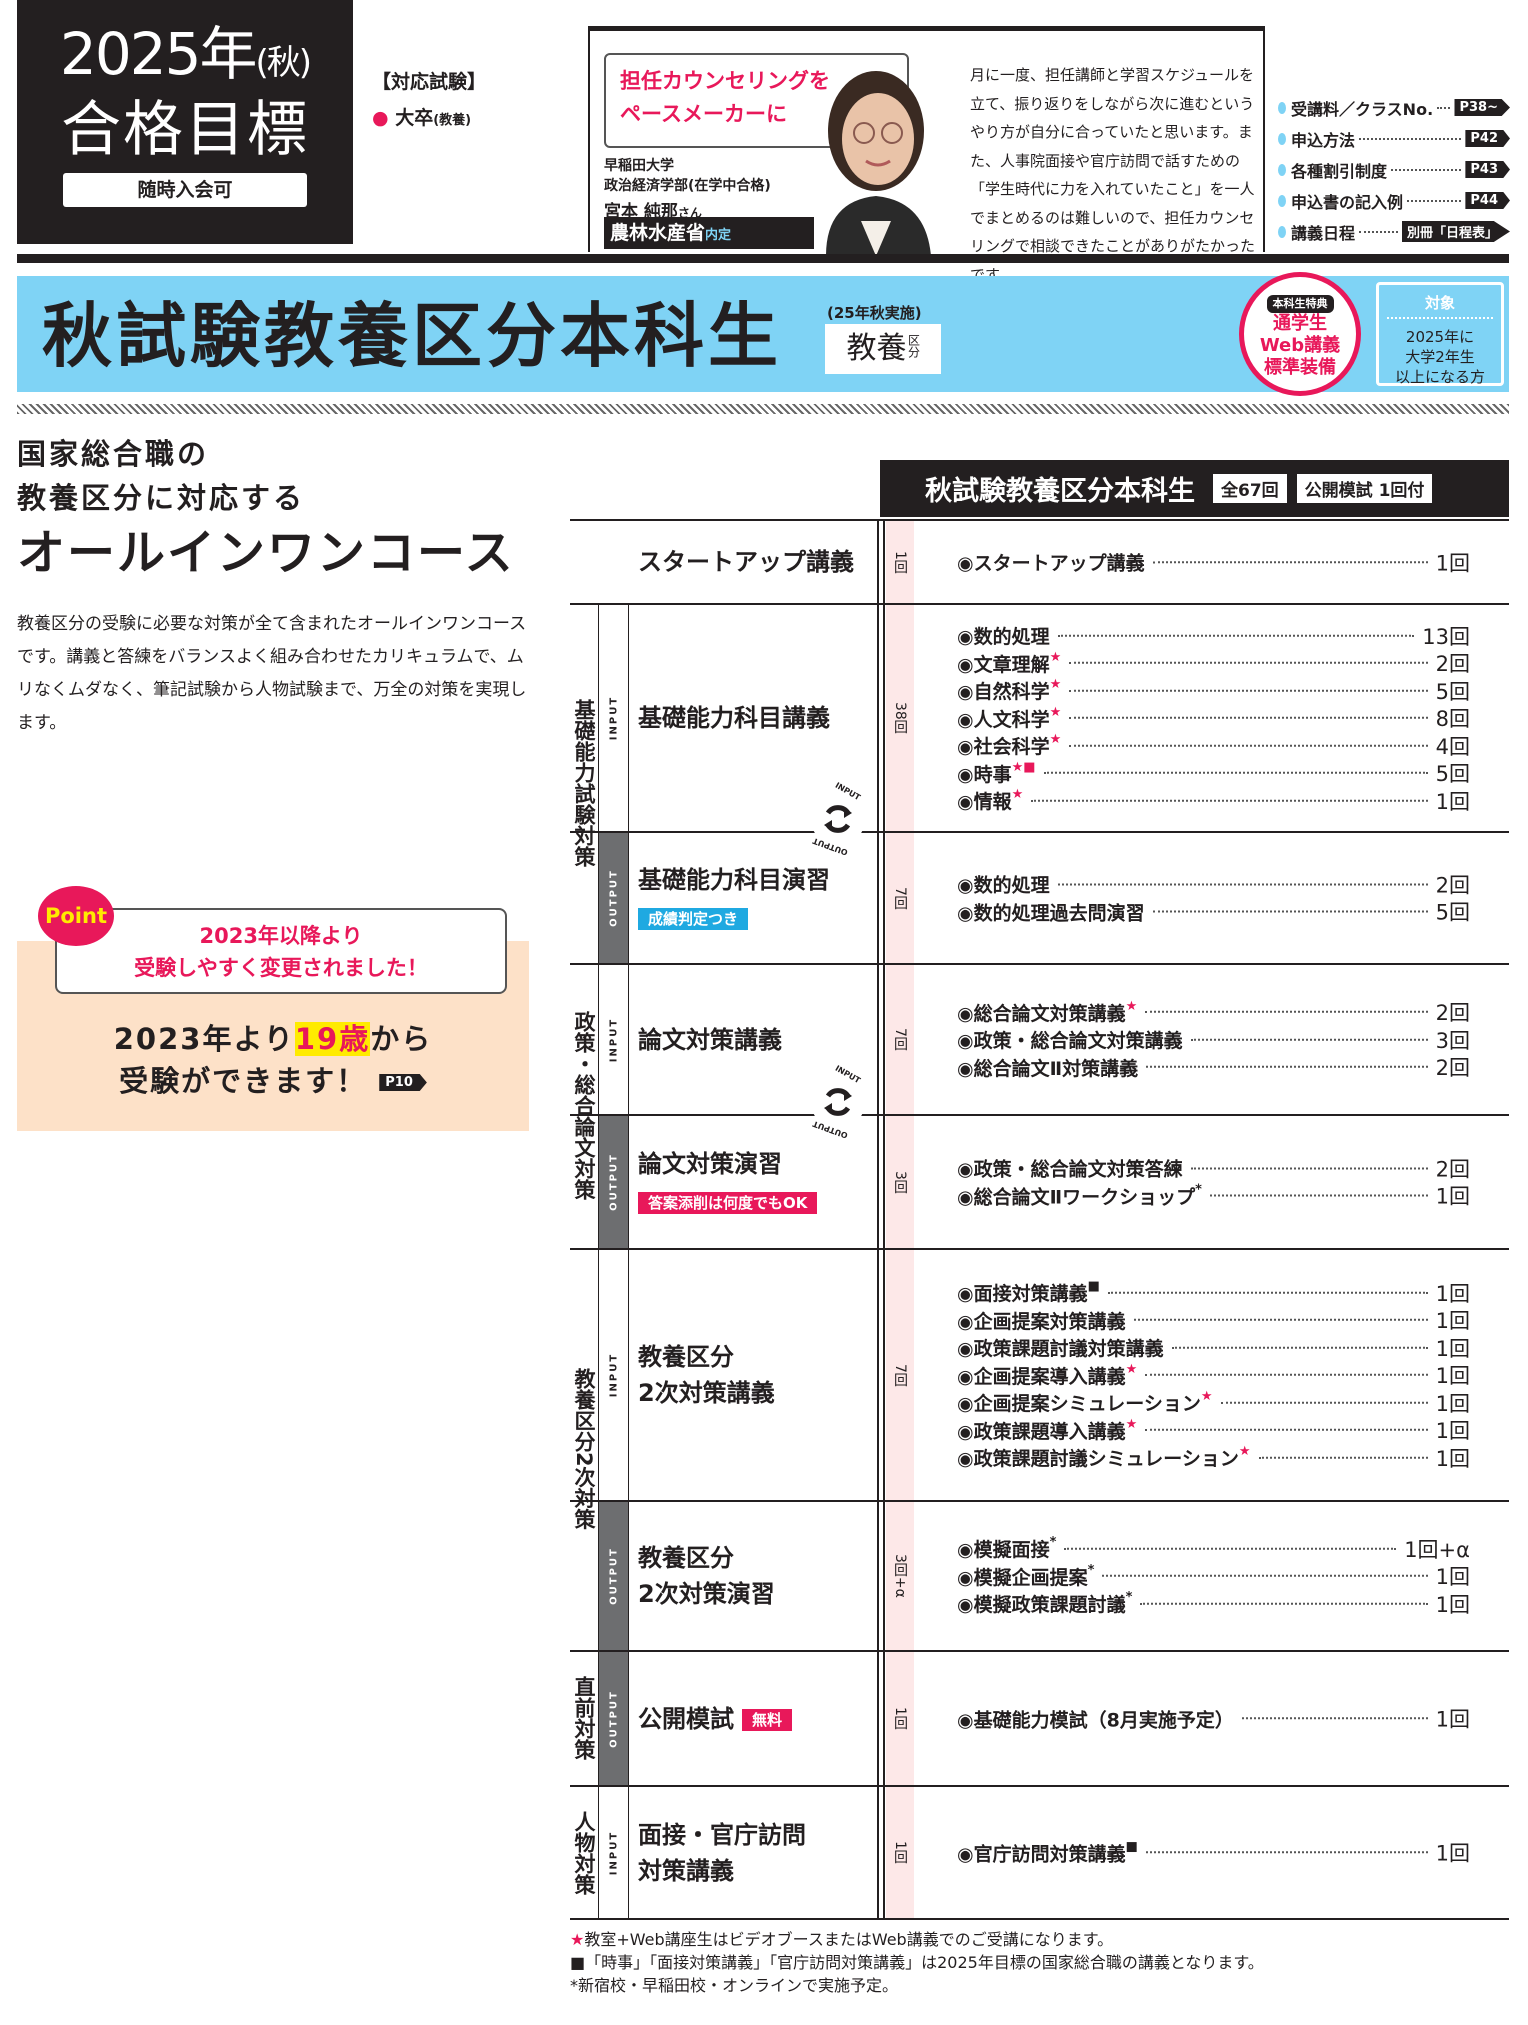  Describe the element at coordinates (658, 233) in the screenshot. I see `ministry: 農林水産省` at that location.